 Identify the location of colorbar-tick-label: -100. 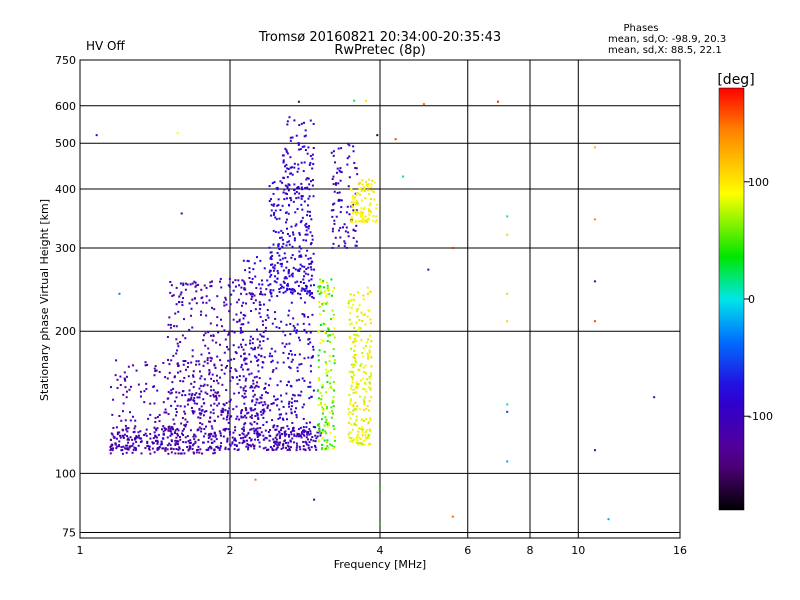
(760, 416).